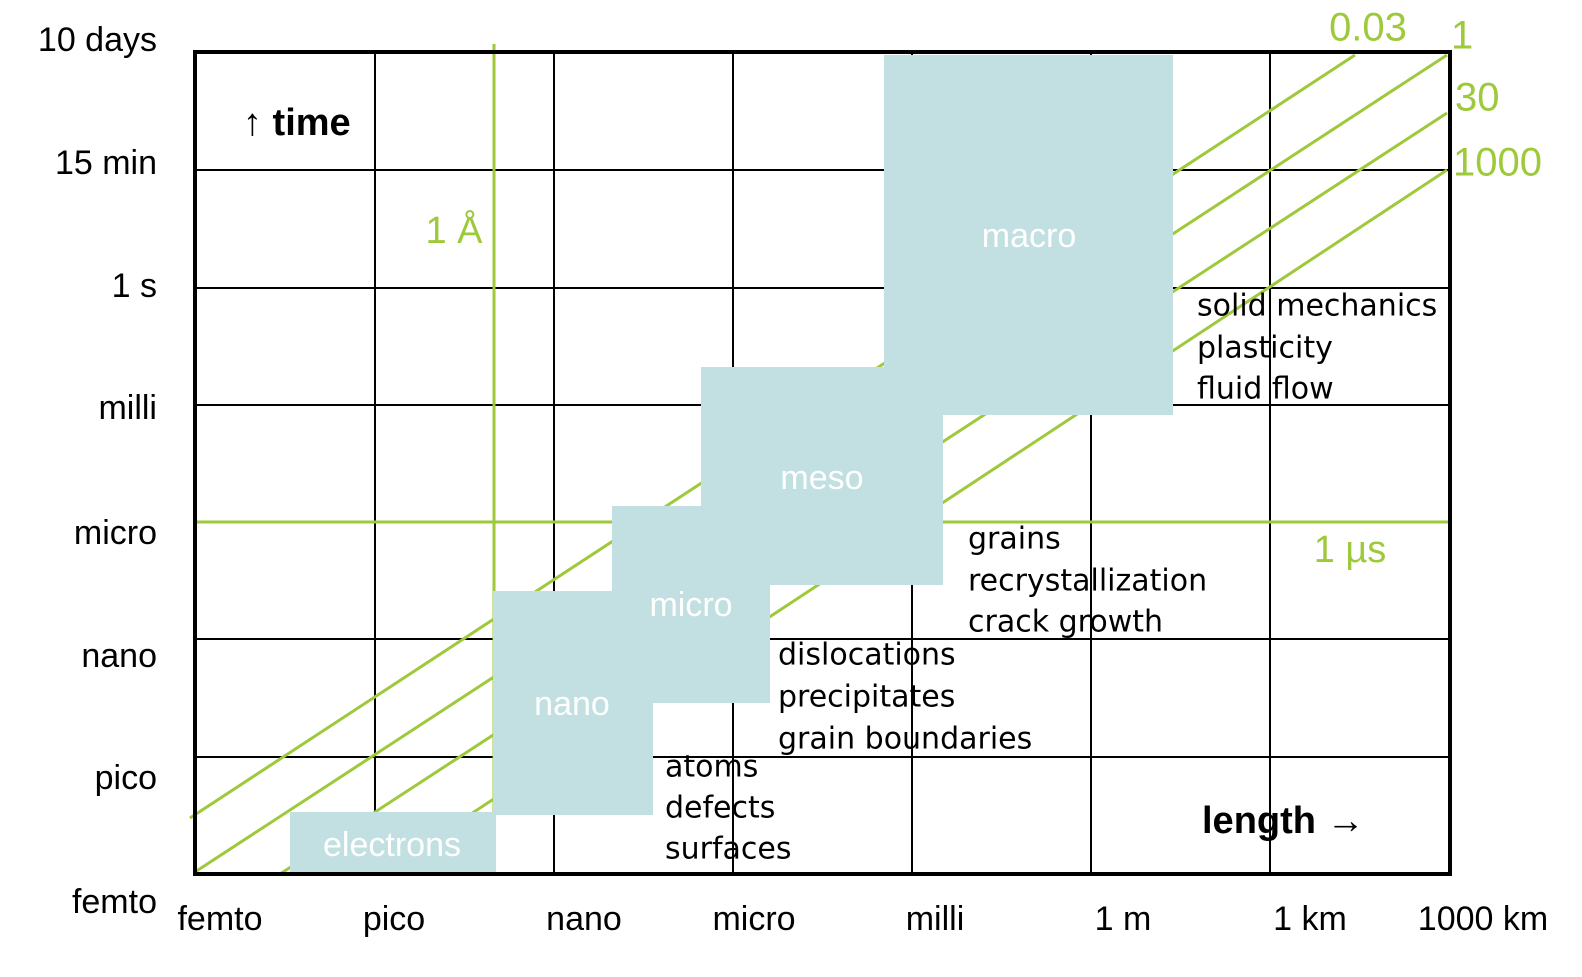  Describe the element at coordinates (97, 40) in the screenshot. I see `y-label: 10 days` at that location.